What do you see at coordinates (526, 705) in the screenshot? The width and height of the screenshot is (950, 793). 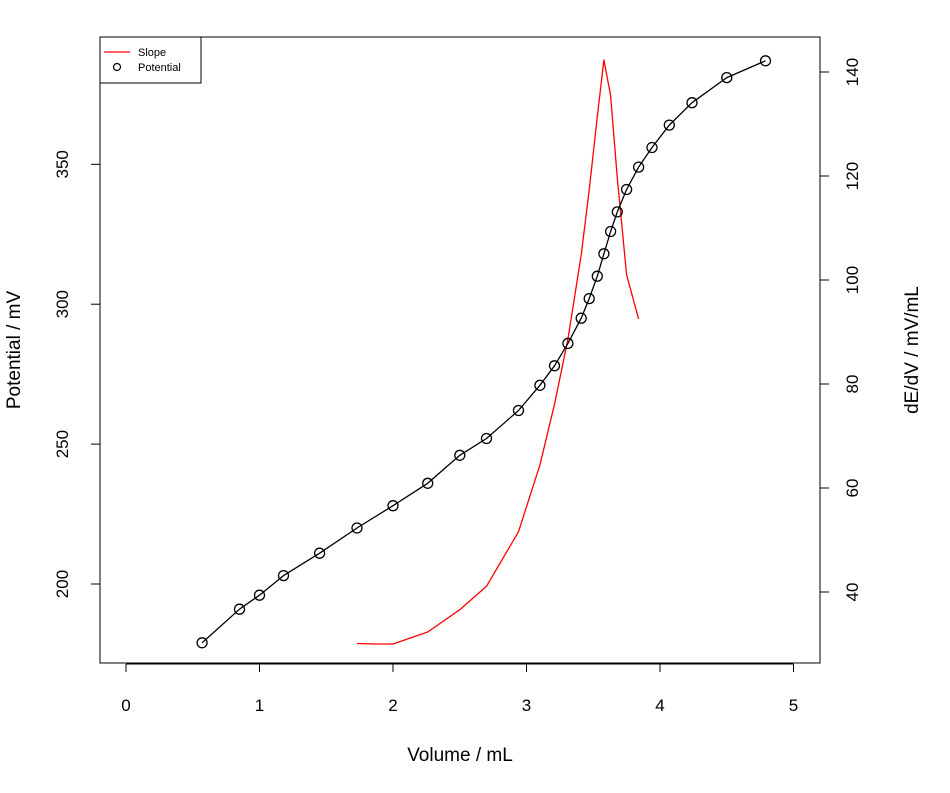 I see `x-tick-label: 3` at bounding box center [526, 705].